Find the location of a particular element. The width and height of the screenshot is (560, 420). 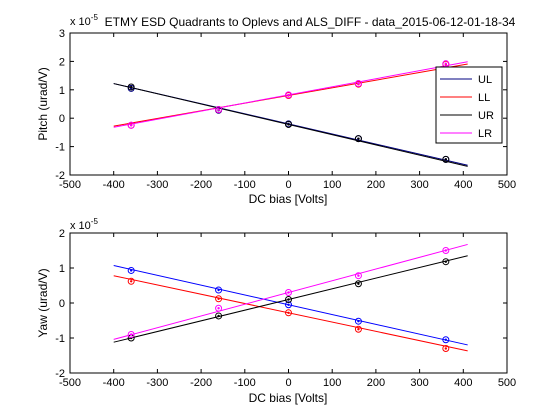

legend-box is located at coordinates (469, 105).